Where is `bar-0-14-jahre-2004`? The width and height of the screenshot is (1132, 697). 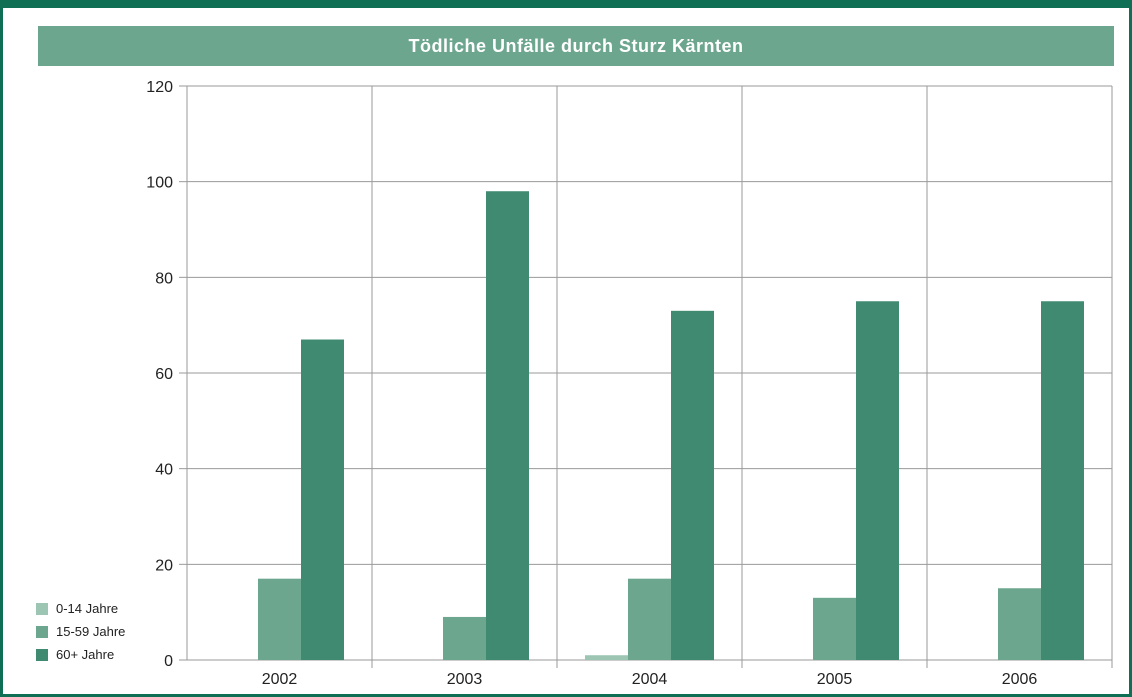
bar-0-14-jahre-2004 is located at coordinates (606, 657).